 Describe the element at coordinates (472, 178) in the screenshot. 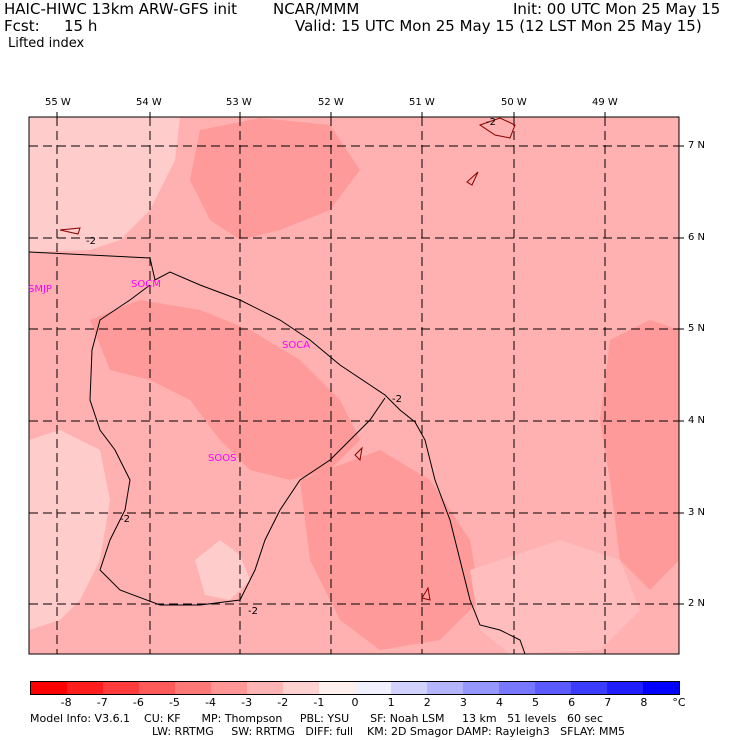

I see `contour-small` at that location.